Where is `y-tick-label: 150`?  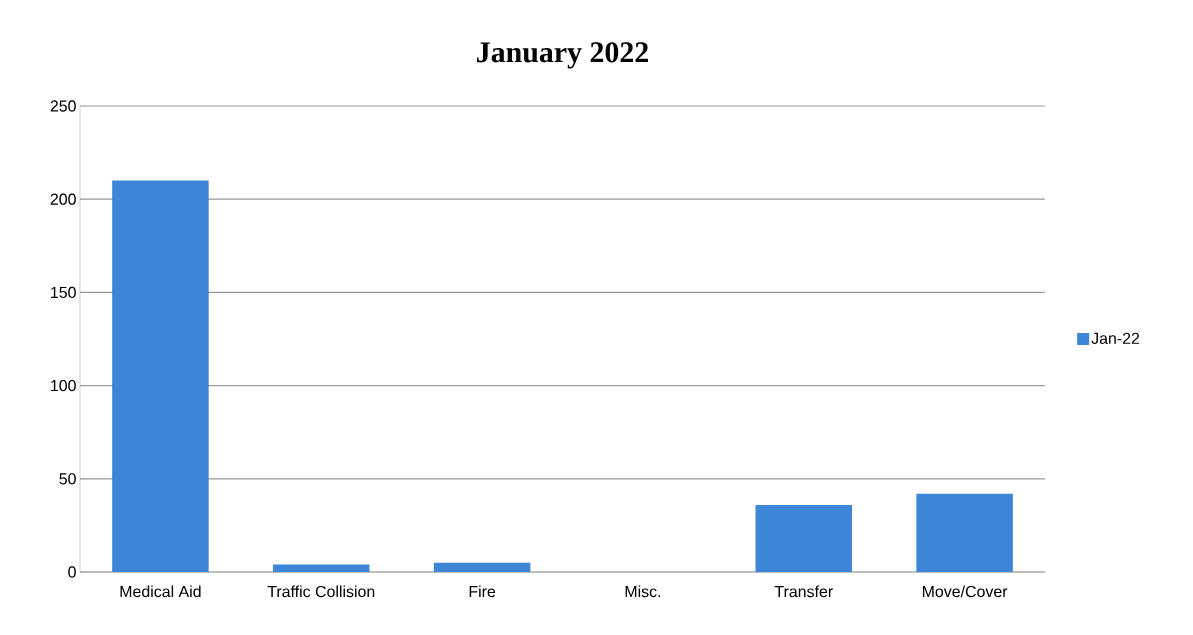 y-tick-label: 150 is located at coordinates (63, 292).